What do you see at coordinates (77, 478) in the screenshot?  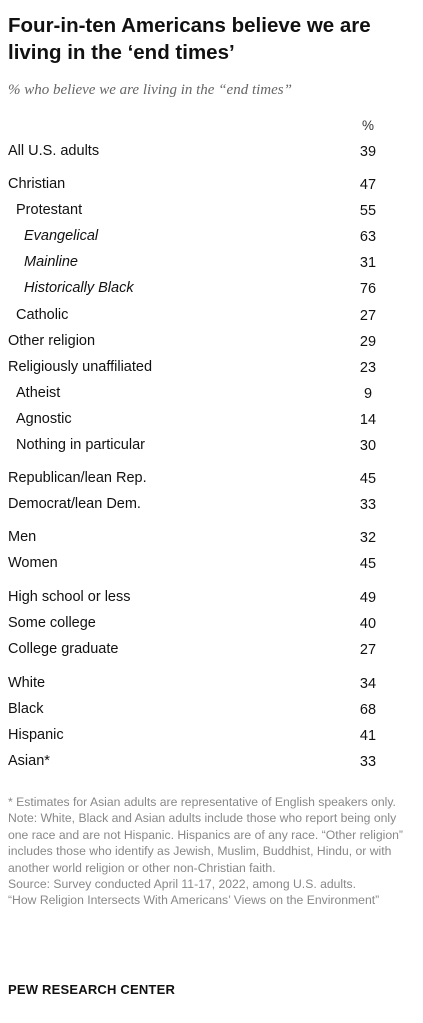 I see `row-label: Republican/lean Rep.` at bounding box center [77, 478].